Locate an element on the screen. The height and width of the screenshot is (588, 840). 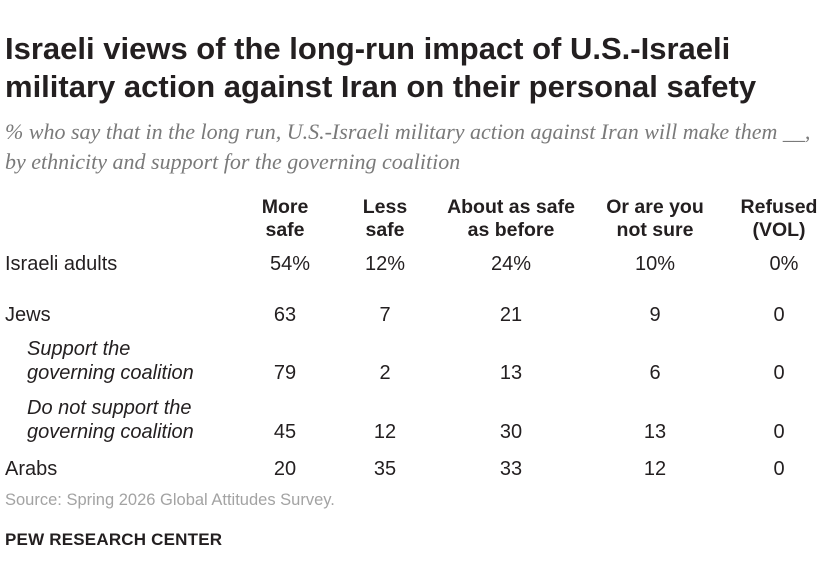
column-header-about-as-safe: About as safe as before is located at coordinates (511, 219).